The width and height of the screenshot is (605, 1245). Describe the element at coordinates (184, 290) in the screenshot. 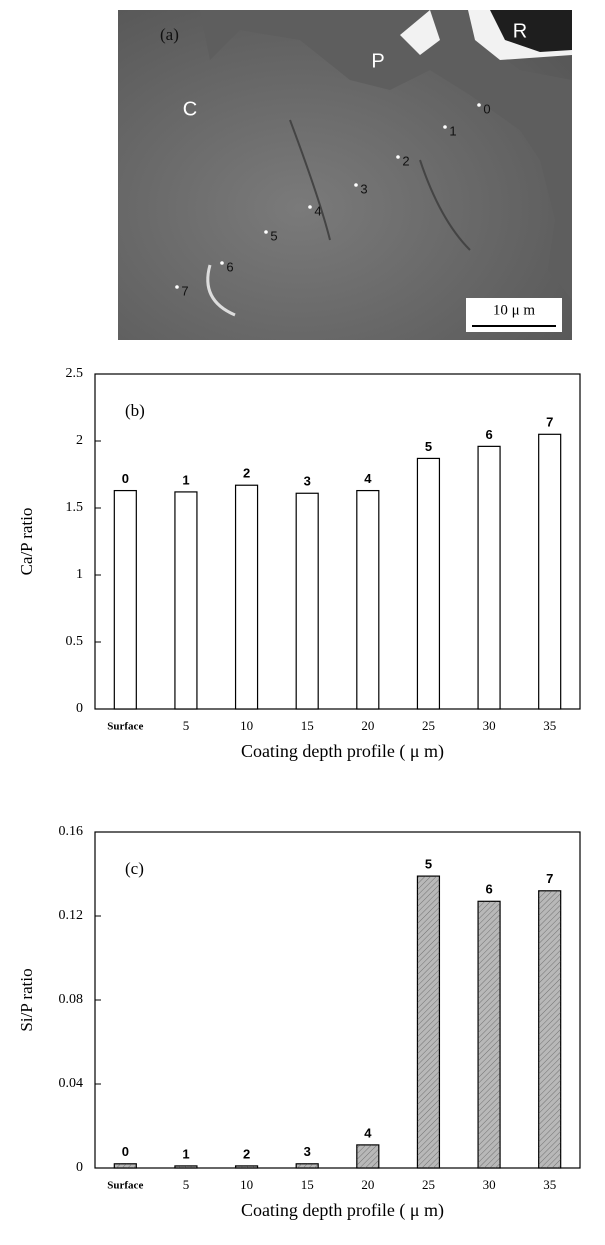

I see `point-label: 7` at that location.